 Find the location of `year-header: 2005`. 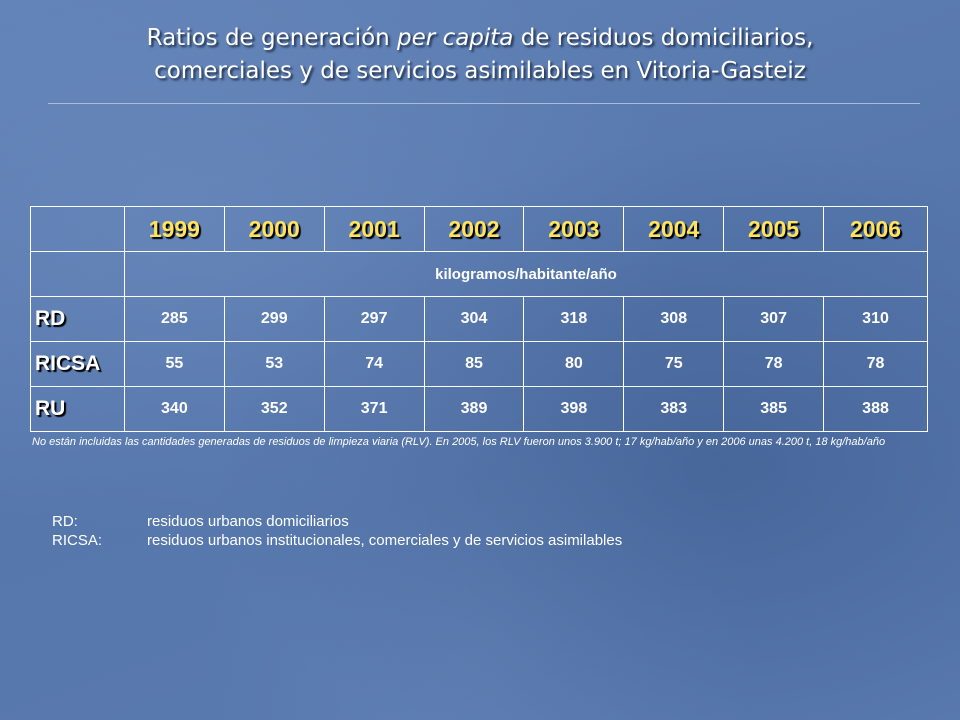

year-header: 2005 is located at coordinates (774, 229).